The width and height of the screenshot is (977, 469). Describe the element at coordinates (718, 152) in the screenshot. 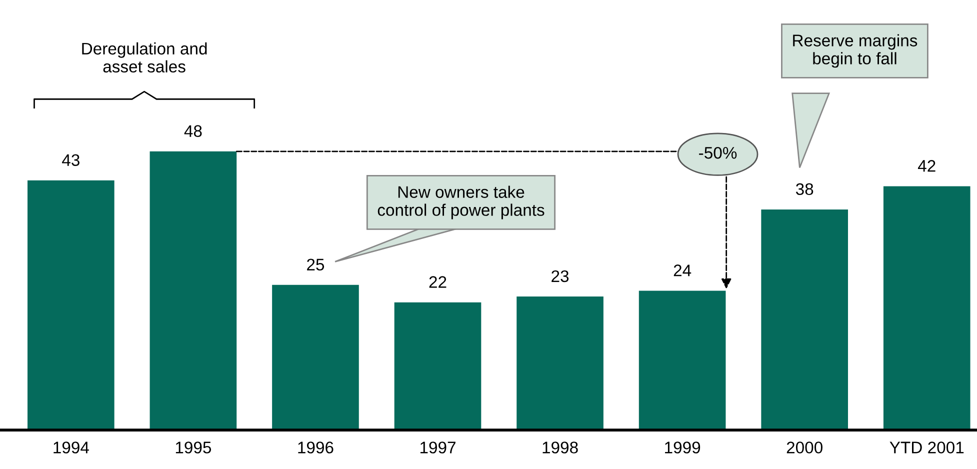

I see `annotation: -50%` at that location.